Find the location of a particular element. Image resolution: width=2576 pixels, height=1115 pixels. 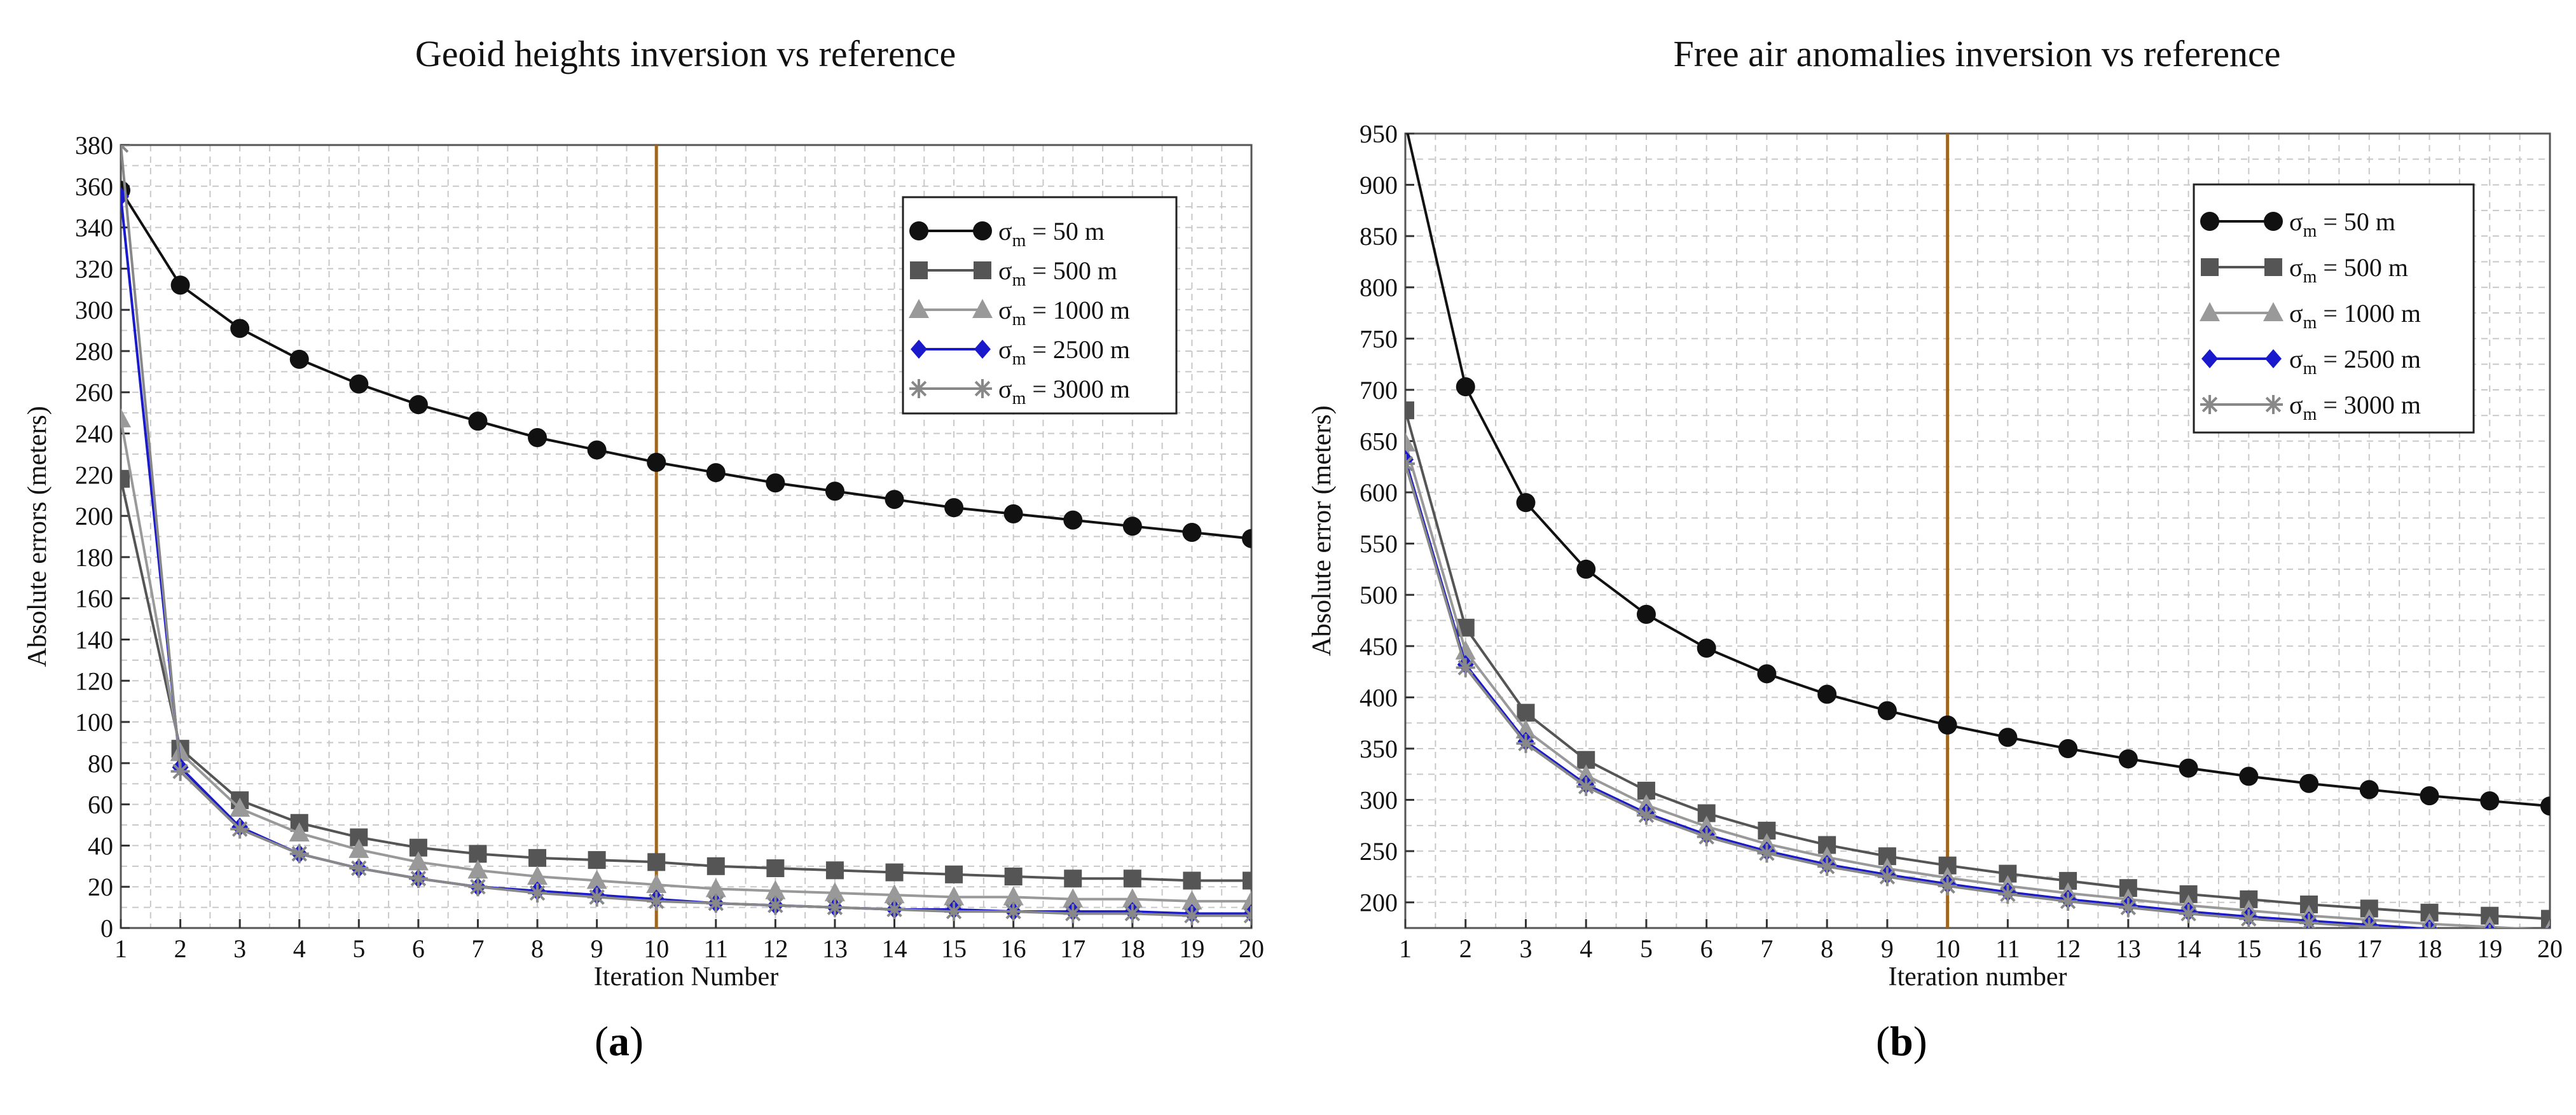

caption-b-letter: b is located at coordinates (1901, 1041).